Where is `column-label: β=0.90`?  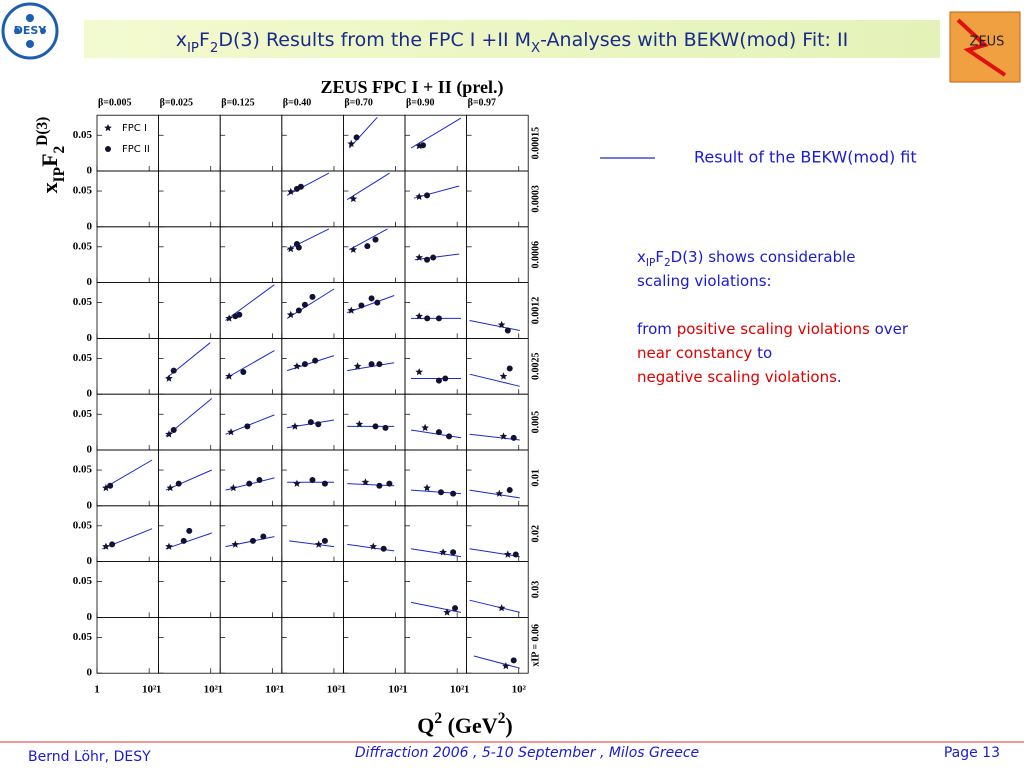
column-label: β=0.90 is located at coordinates (420, 102).